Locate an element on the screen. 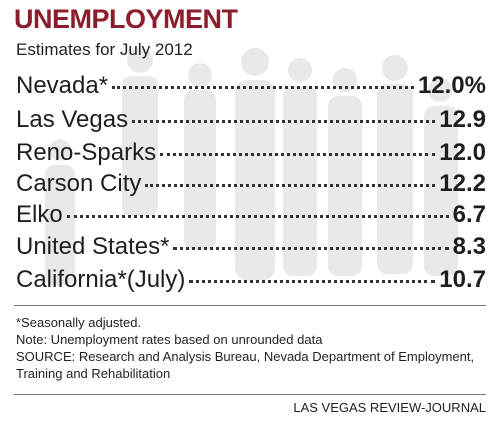 The width and height of the screenshot is (500, 421). row-label: United States* is located at coordinates (93, 246).